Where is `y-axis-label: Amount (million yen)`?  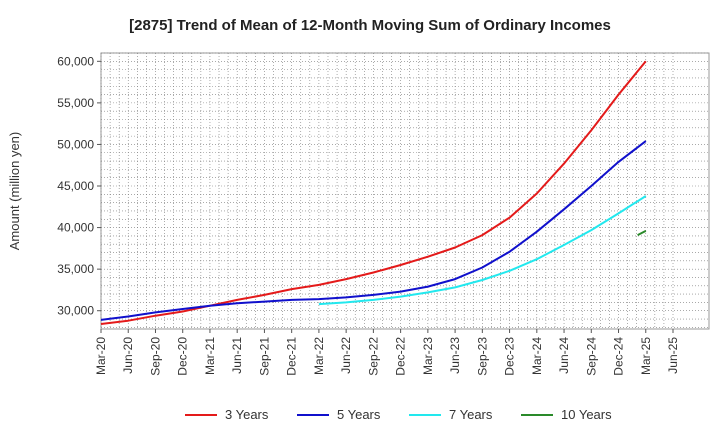
y-axis-label: Amount (million yen) is located at coordinates (14, 191).